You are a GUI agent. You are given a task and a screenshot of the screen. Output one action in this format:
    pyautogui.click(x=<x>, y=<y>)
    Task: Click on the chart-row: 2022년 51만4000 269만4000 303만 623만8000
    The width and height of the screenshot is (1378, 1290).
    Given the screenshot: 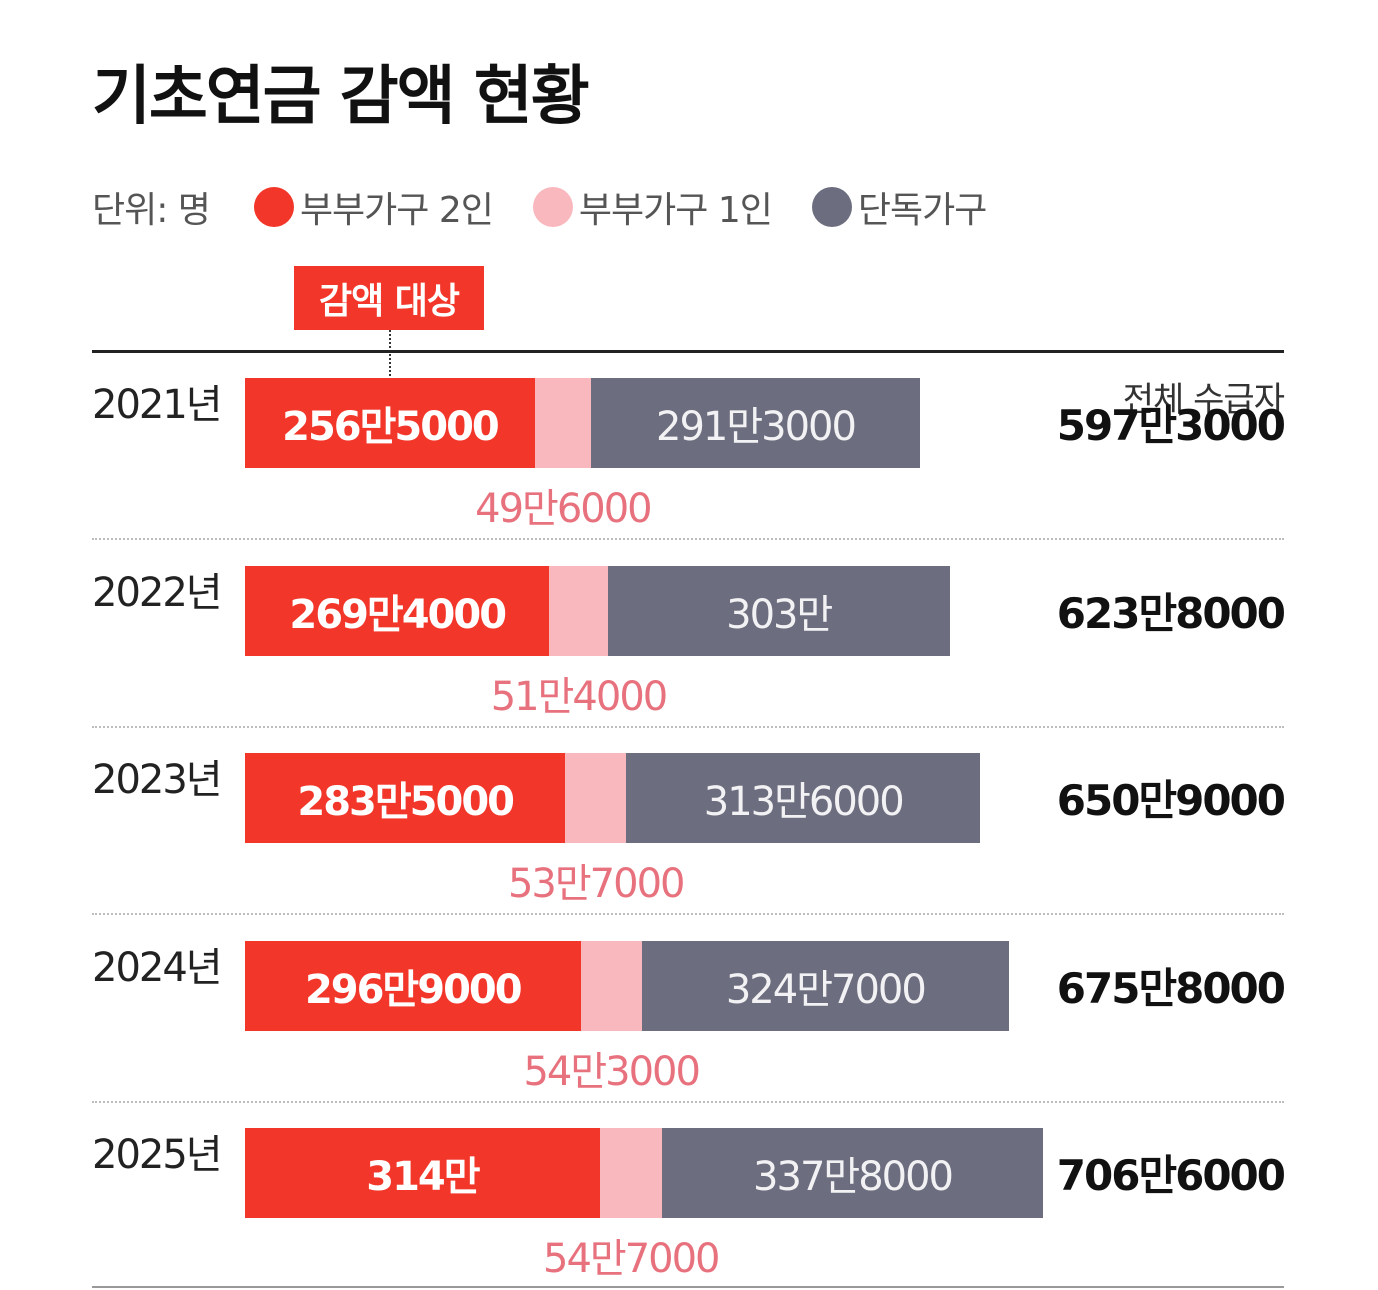 What is the action you would take?
    pyautogui.click(x=689, y=634)
    